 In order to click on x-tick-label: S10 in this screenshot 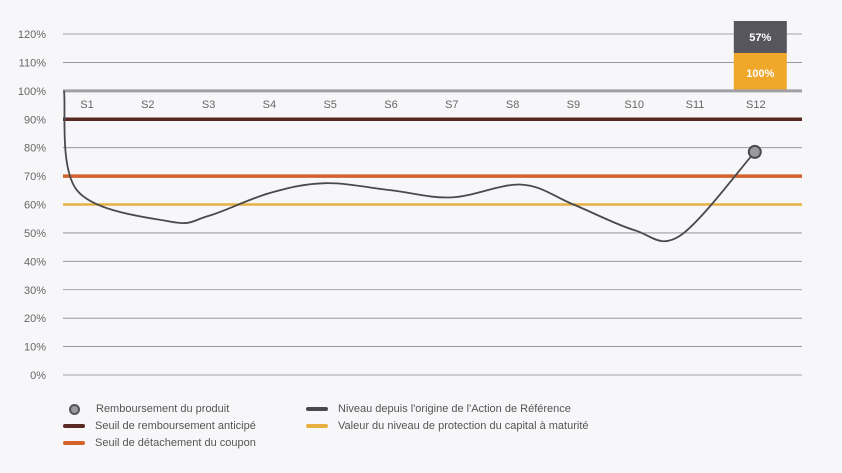, I will do `click(634, 105)`.